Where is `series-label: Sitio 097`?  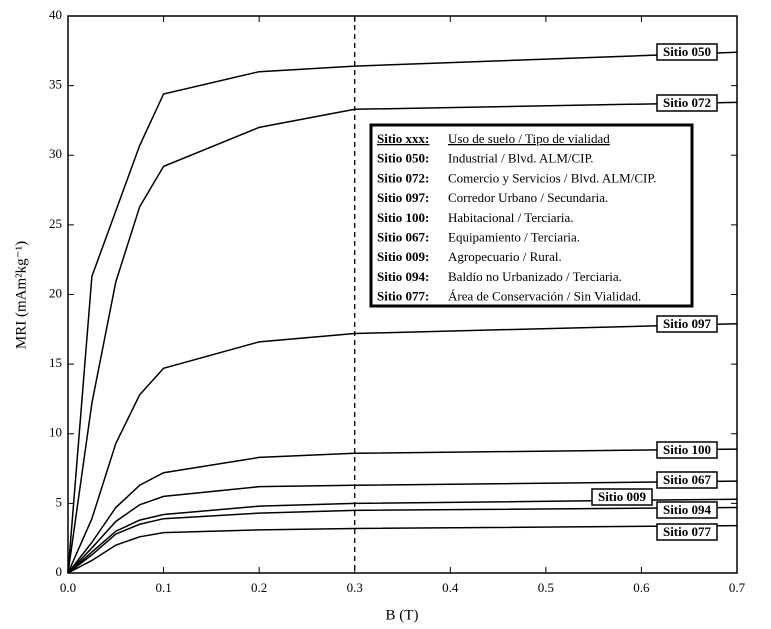 series-label: Sitio 097 is located at coordinates (687, 324).